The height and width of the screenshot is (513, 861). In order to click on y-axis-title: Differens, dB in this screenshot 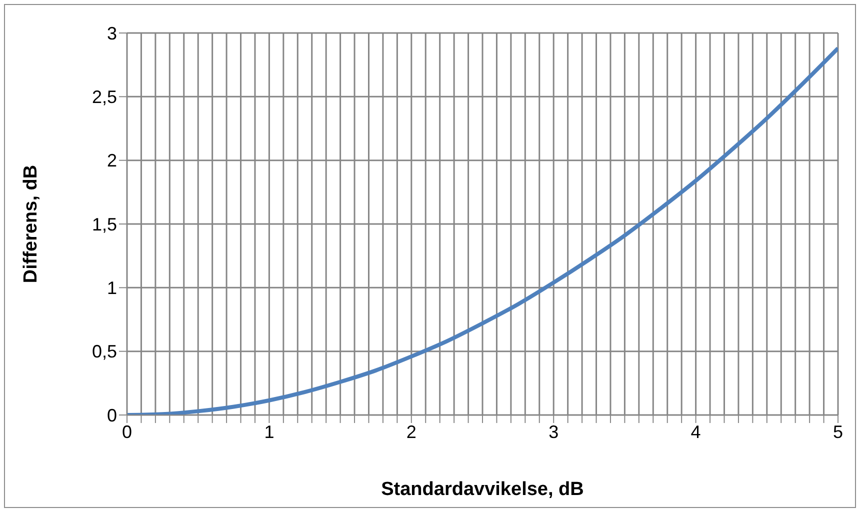, I will do `click(31, 224)`.